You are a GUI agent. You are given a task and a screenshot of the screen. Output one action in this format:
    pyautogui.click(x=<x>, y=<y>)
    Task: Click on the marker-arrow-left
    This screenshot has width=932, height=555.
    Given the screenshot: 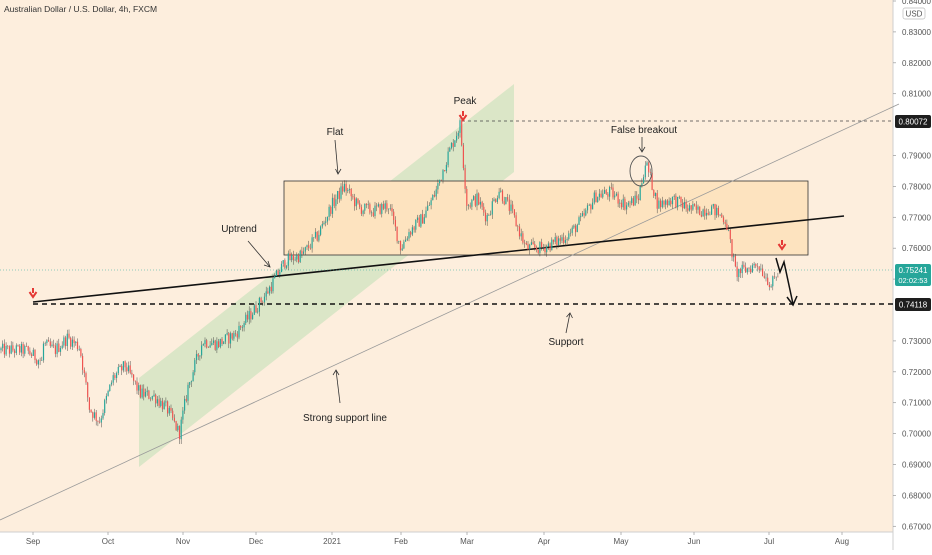 What is the action you would take?
    pyautogui.click(x=33, y=293)
    